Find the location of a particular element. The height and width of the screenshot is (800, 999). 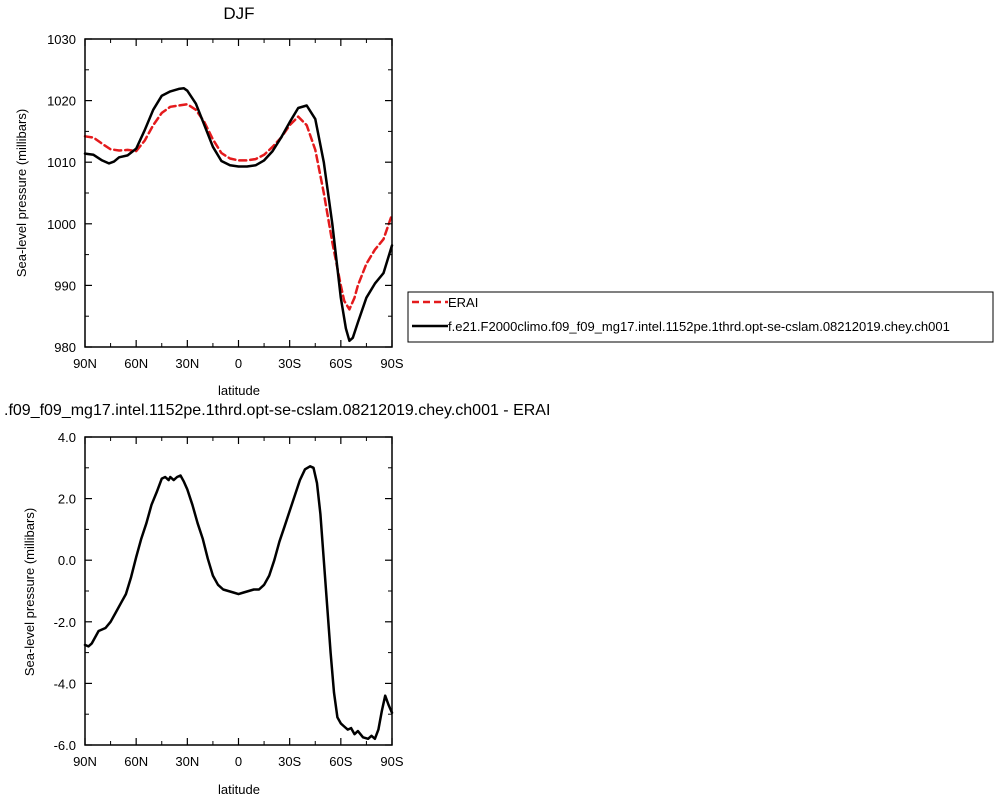

bottom-y-tick-label: -6.0 is located at coordinates (65, 745).